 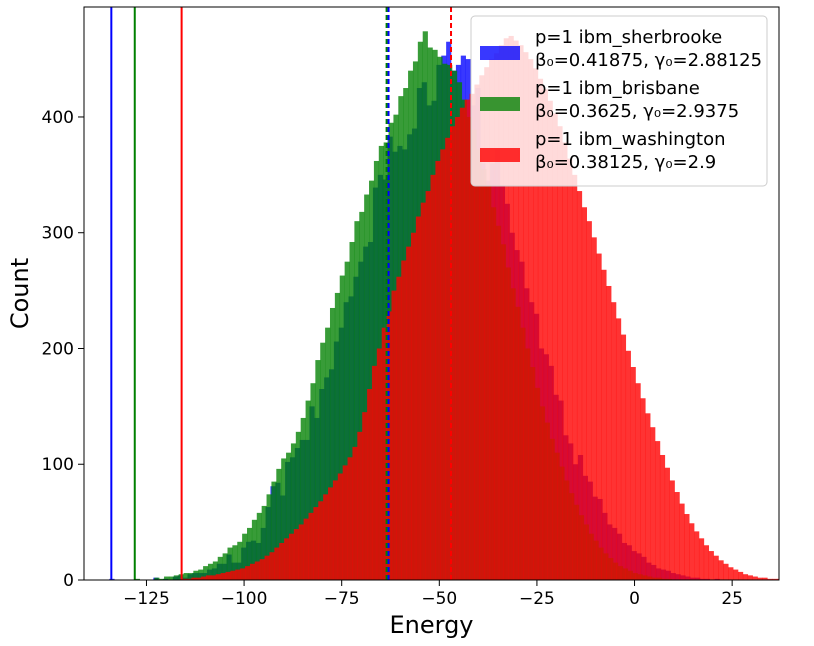 What do you see at coordinates (58, 234) in the screenshot?
I see `y-tick-label: 300` at bounding box center [58, 234].